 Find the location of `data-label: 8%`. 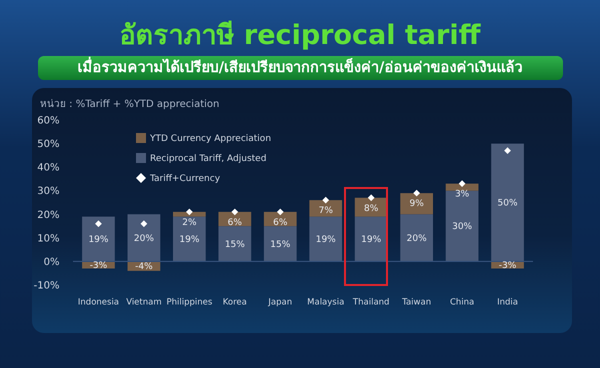

data-label: 8% is located at coordinates (371, 209).